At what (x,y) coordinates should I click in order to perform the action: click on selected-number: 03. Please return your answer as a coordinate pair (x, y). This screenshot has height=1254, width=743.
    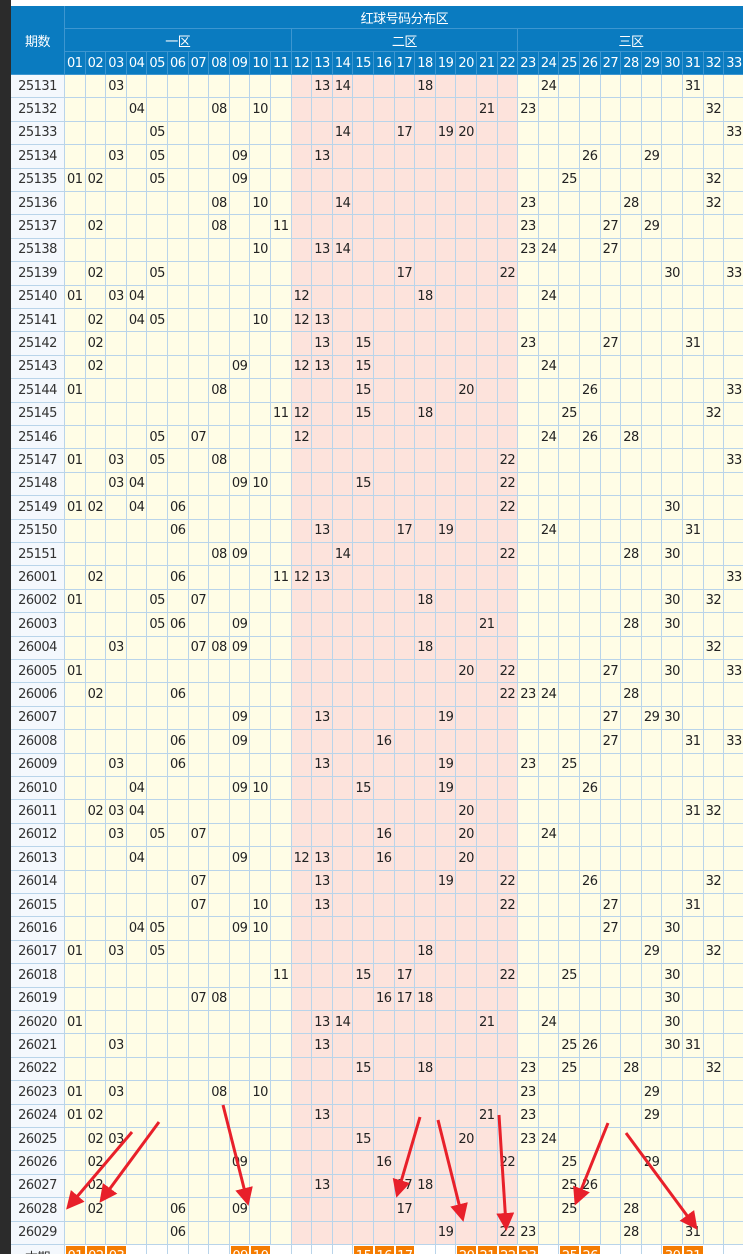
    Looking at the image, I should click on (116, 1249).